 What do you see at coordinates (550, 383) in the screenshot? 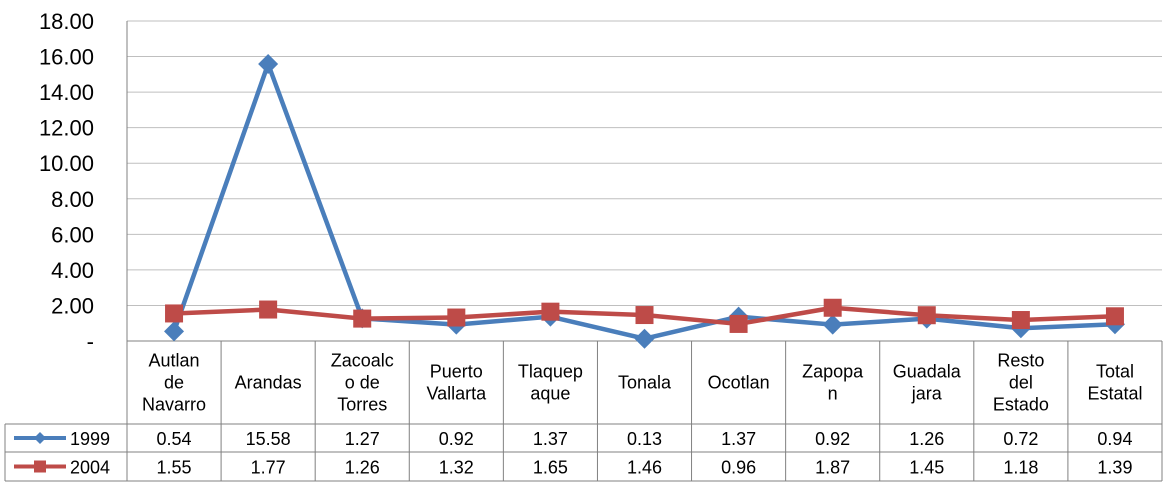
I see `category-label: Tlaquep aque` at bounding box center [550, 383].